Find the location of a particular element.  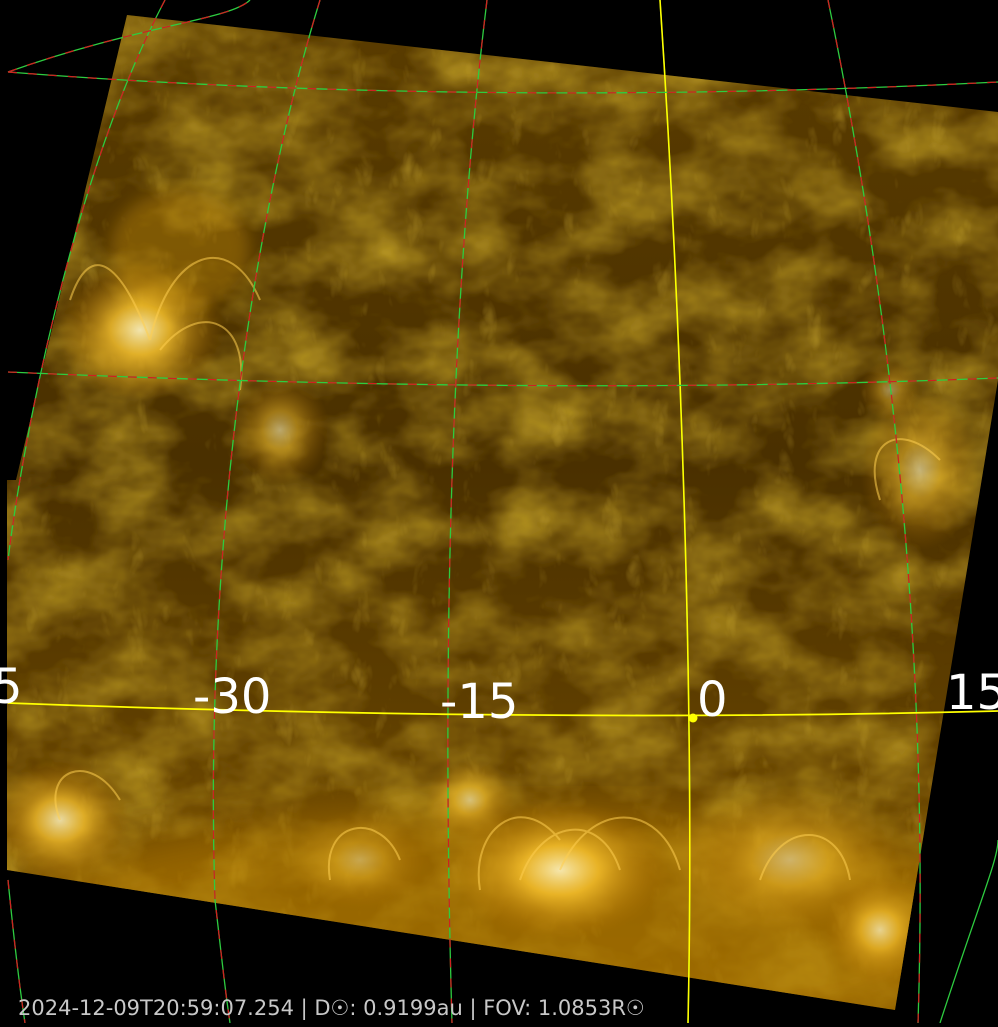

central-meridian is located at coordinates (675, 512).